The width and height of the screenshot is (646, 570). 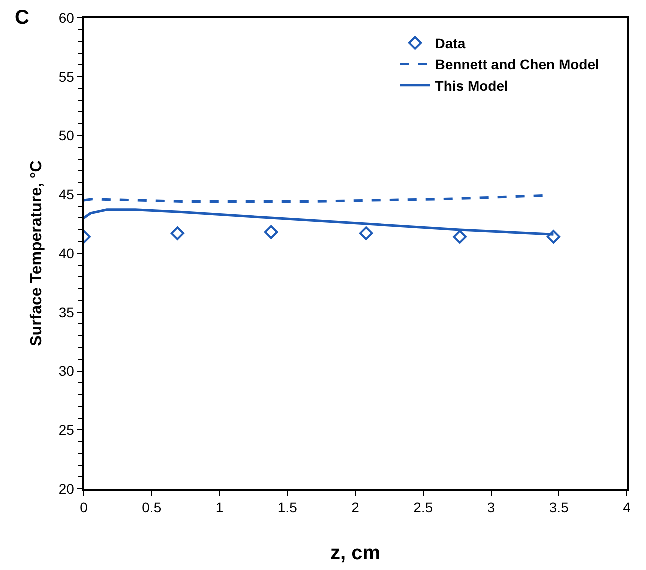 What do you see at coordinates (66, 194) in the screenshot?
I see `y-tick-label: 45` at bounding box center [66, 194].